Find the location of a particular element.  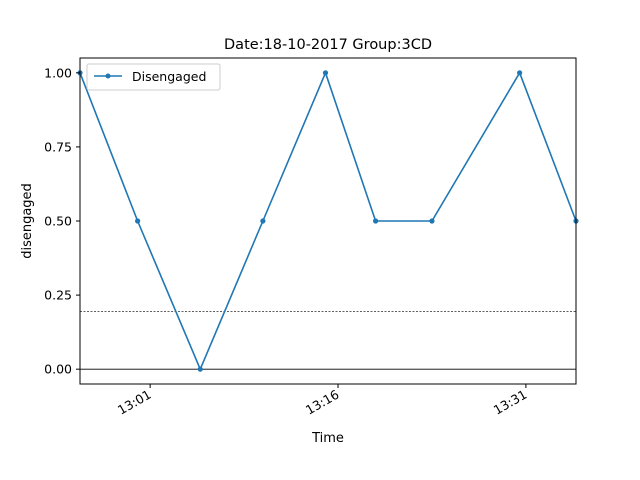

y-tick-label: 0.25 is located at coordinates (58, 295).